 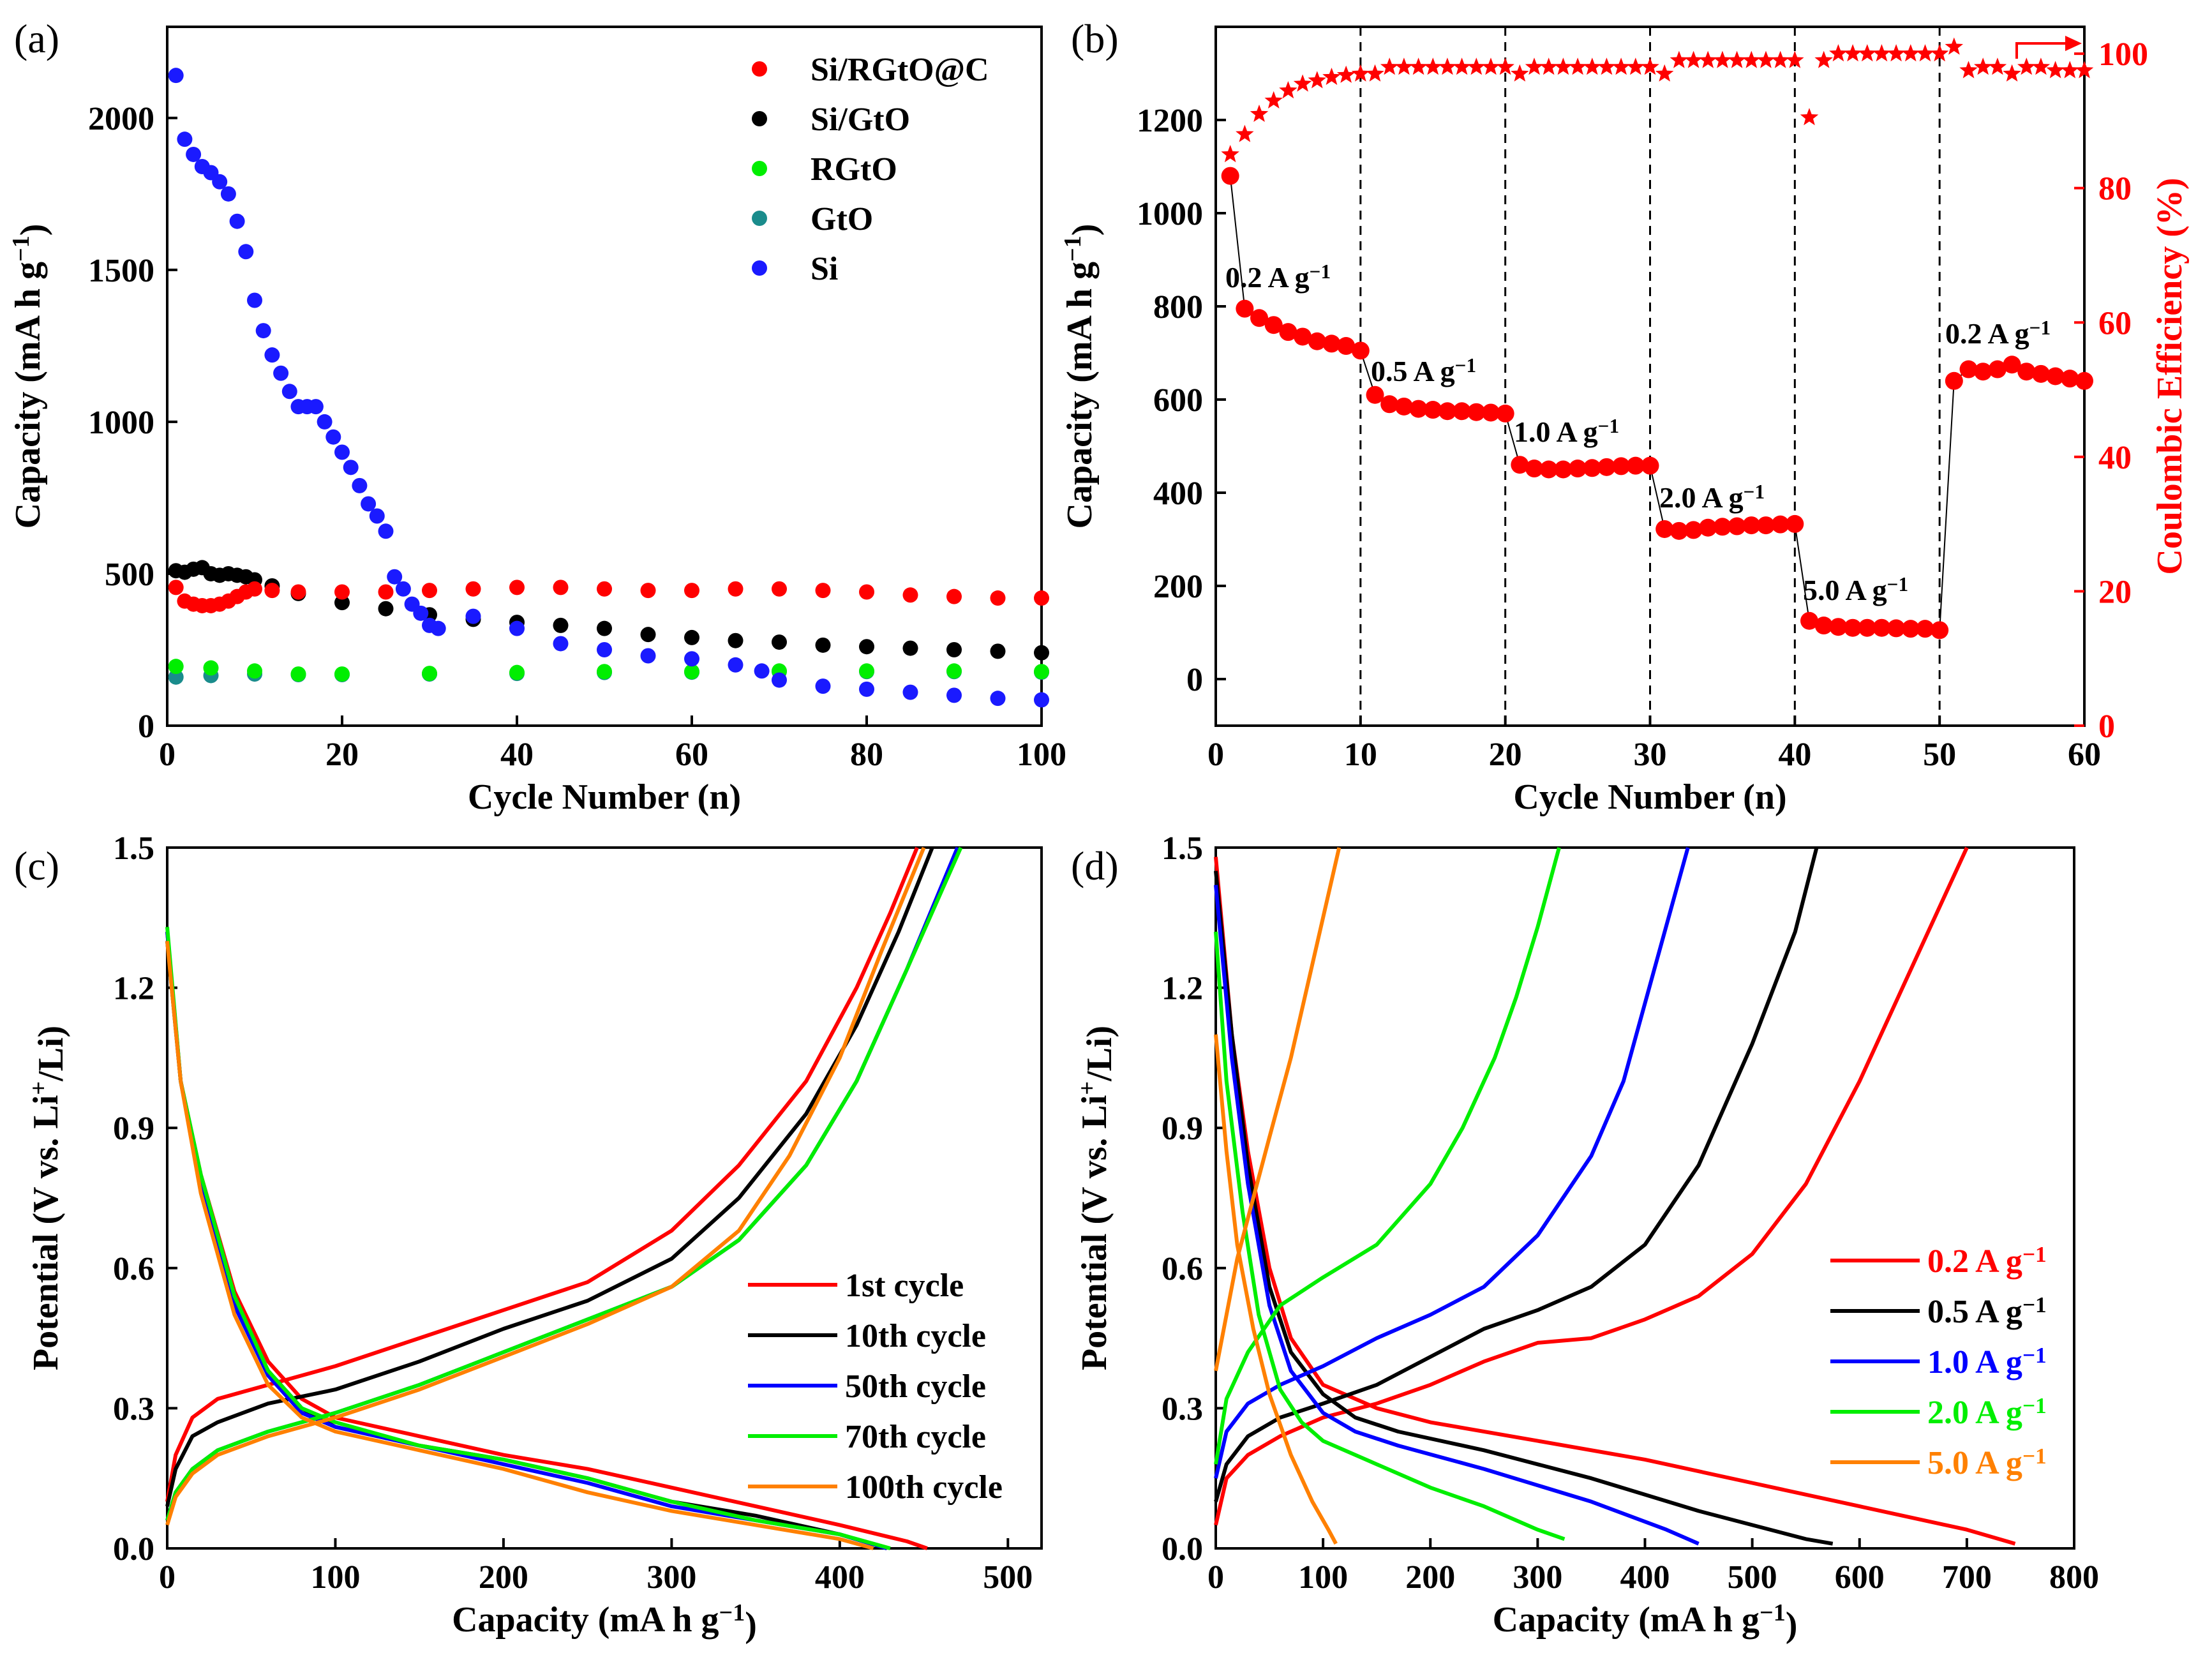 What do you see at coordinates (30, 376) in the screenshot?
I see `y-axis-label-a: Capacity (mA h g−1​)` at bounding box center [30, 376].